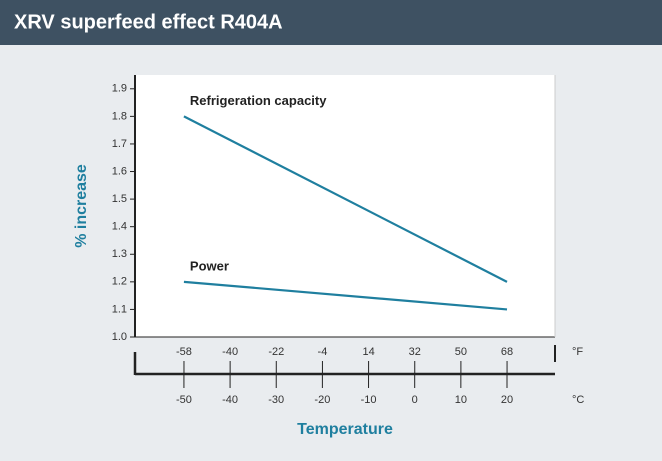 This screenshot has height=461, width=662. What do you see at coordinates (461, 400) in the screenshot?
I see `x-tick-label: 10` at bounding box center [461, 400].